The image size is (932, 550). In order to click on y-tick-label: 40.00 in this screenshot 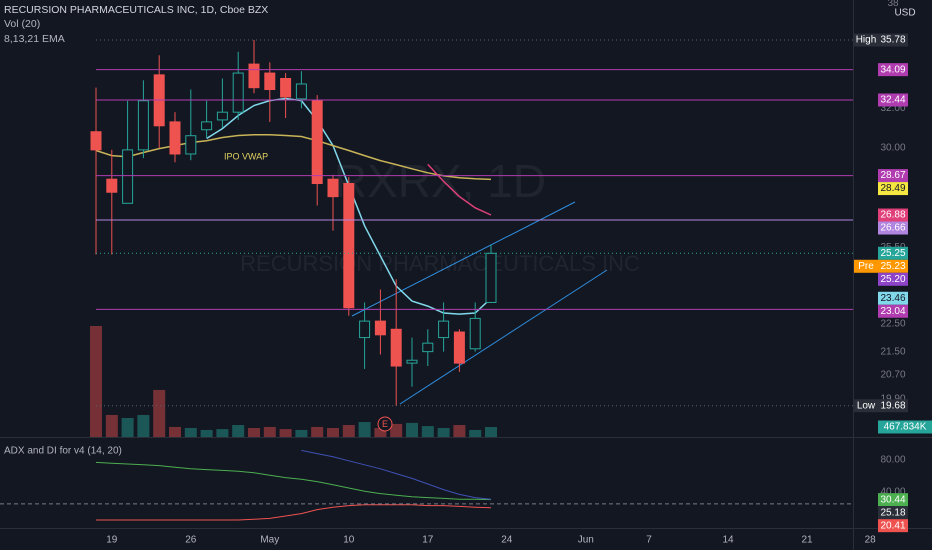, I will do `click(892, 492)`.